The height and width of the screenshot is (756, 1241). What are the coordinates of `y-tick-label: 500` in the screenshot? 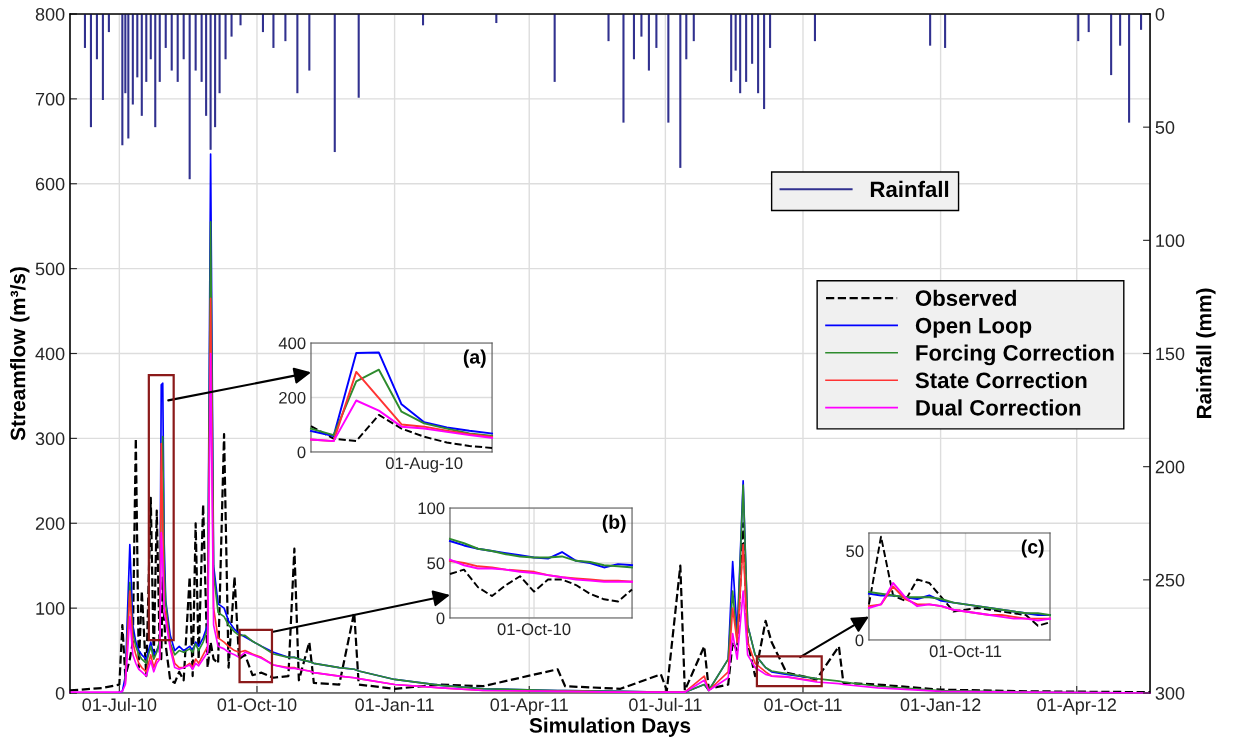 It's located at (50, 269).